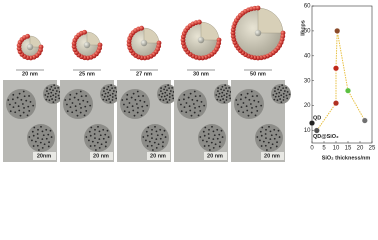  Describe the element at coordinates (360, 149) in the screenshot. I see `x-tick-label: 20` at that location.